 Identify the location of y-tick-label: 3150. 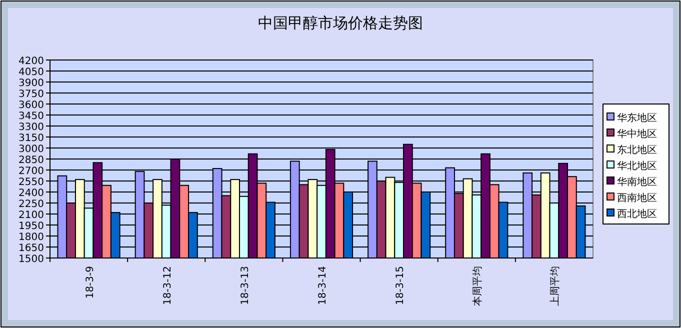
(31, 138).